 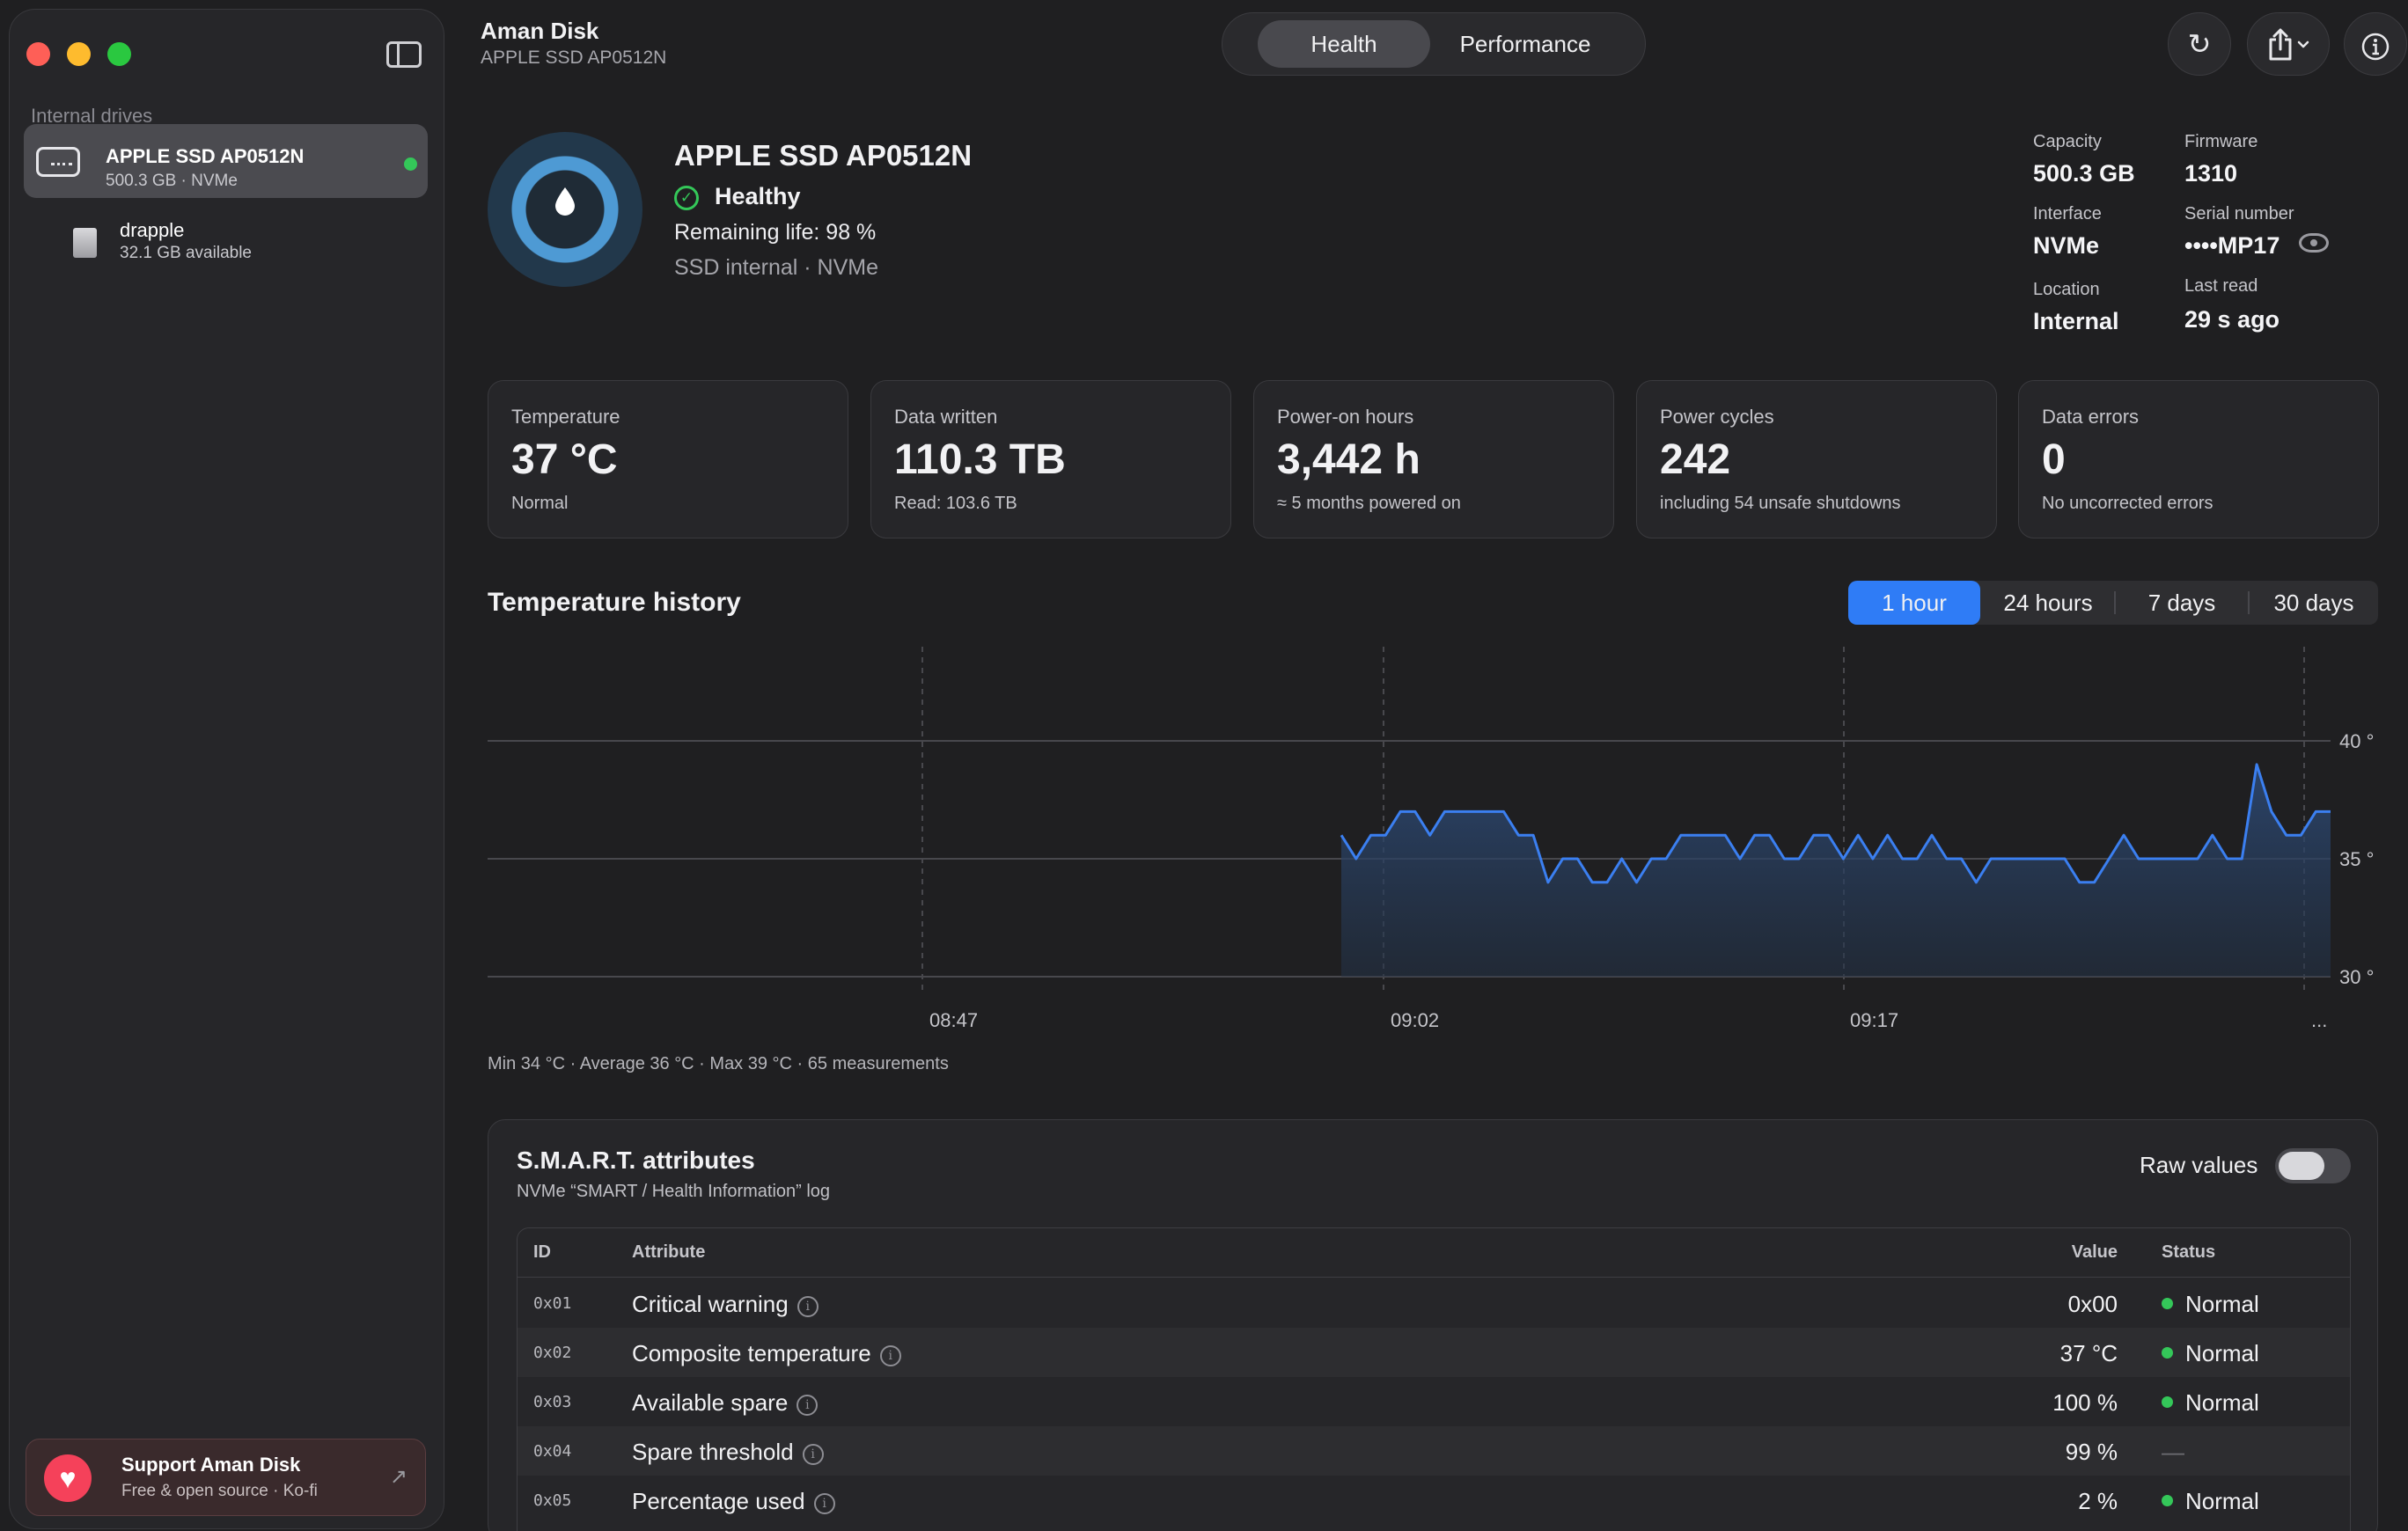 I want to click on location-label: Location, so click(x=2066, y=289).